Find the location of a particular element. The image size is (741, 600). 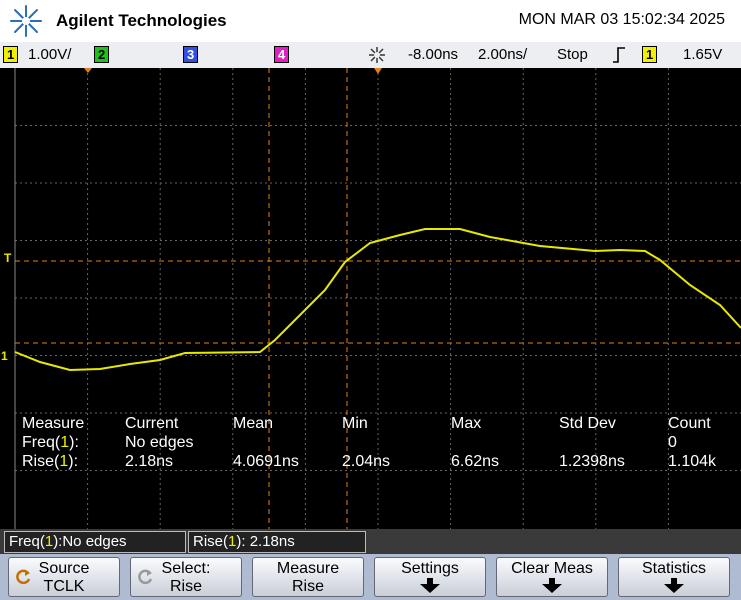

value: ): 2.18ns is located at coordinates (265, 541).